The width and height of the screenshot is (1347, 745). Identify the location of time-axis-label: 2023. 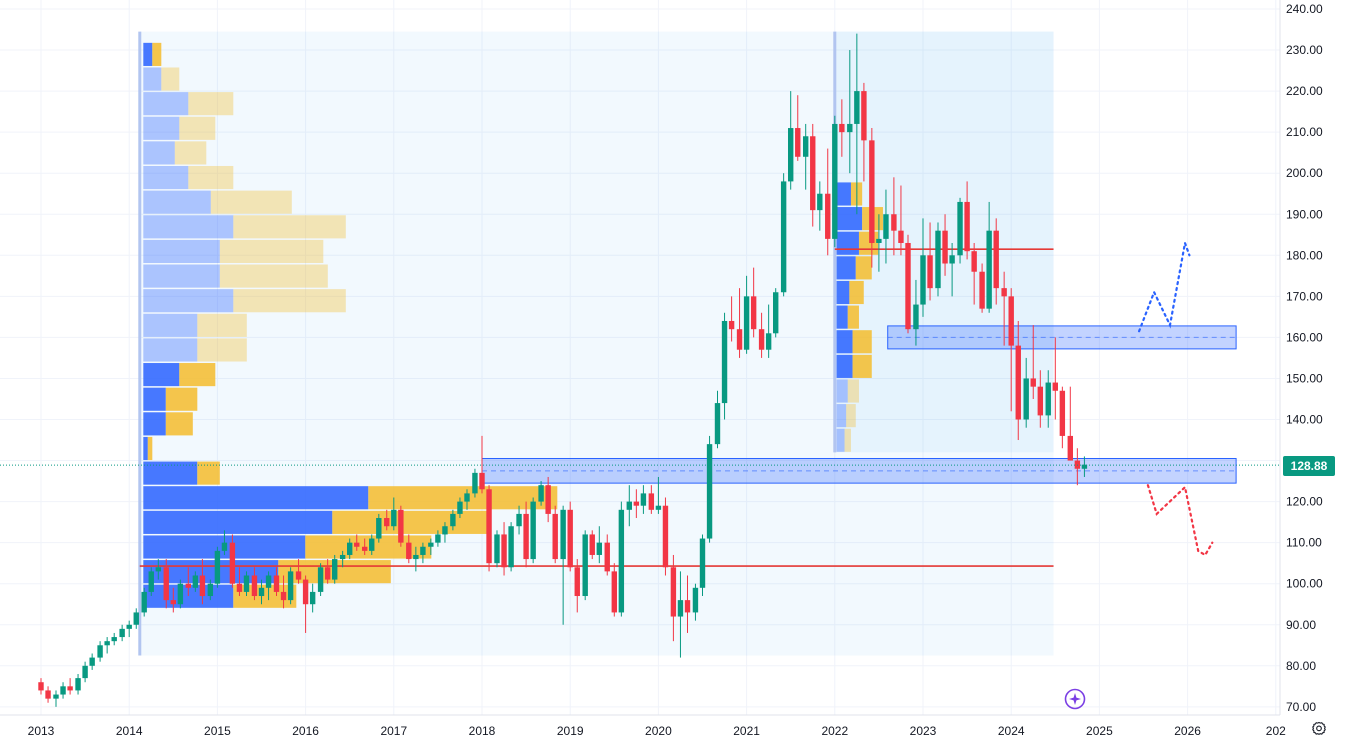
(923, 731).